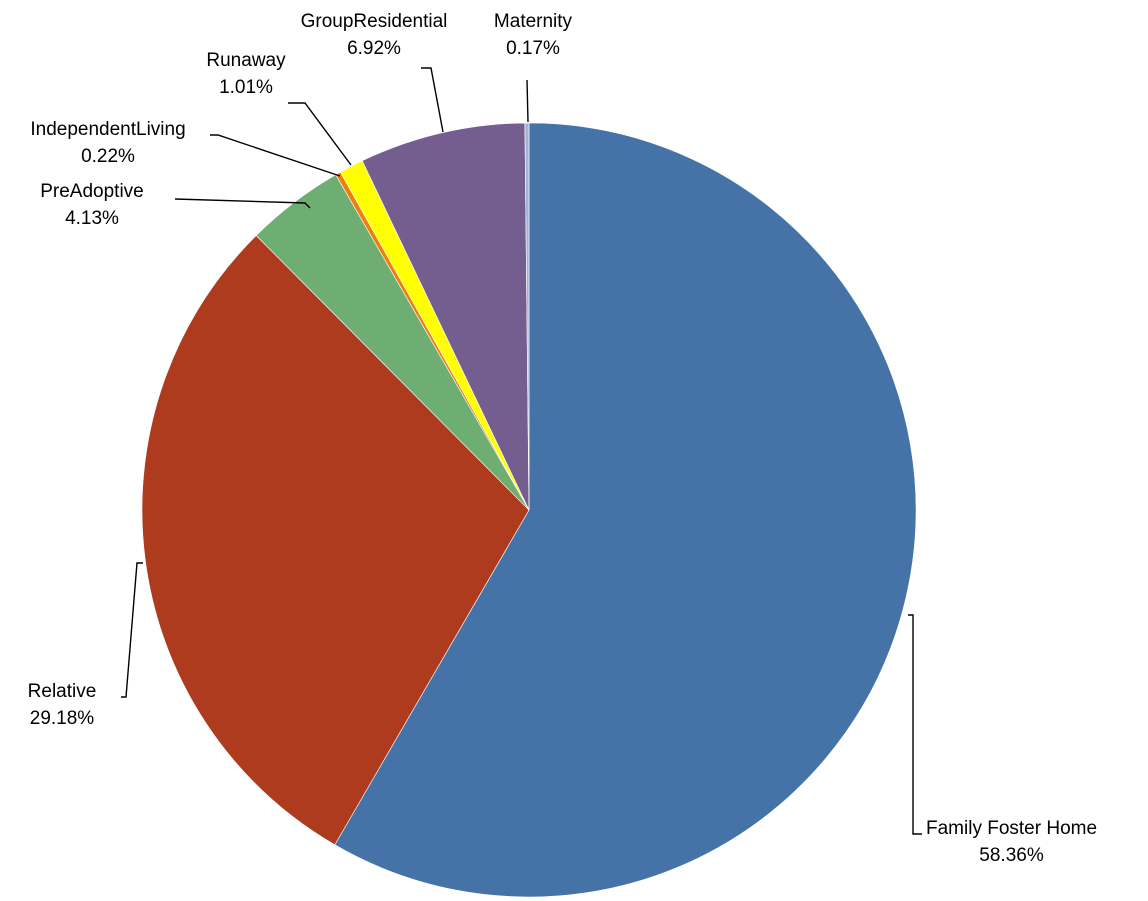 This screenshot has height=901, width=1148. What do you see at coordinates (108, 156) in the screenshot?
I see `slice-percent-label: 0.22%` at bounding box center [108, 156].